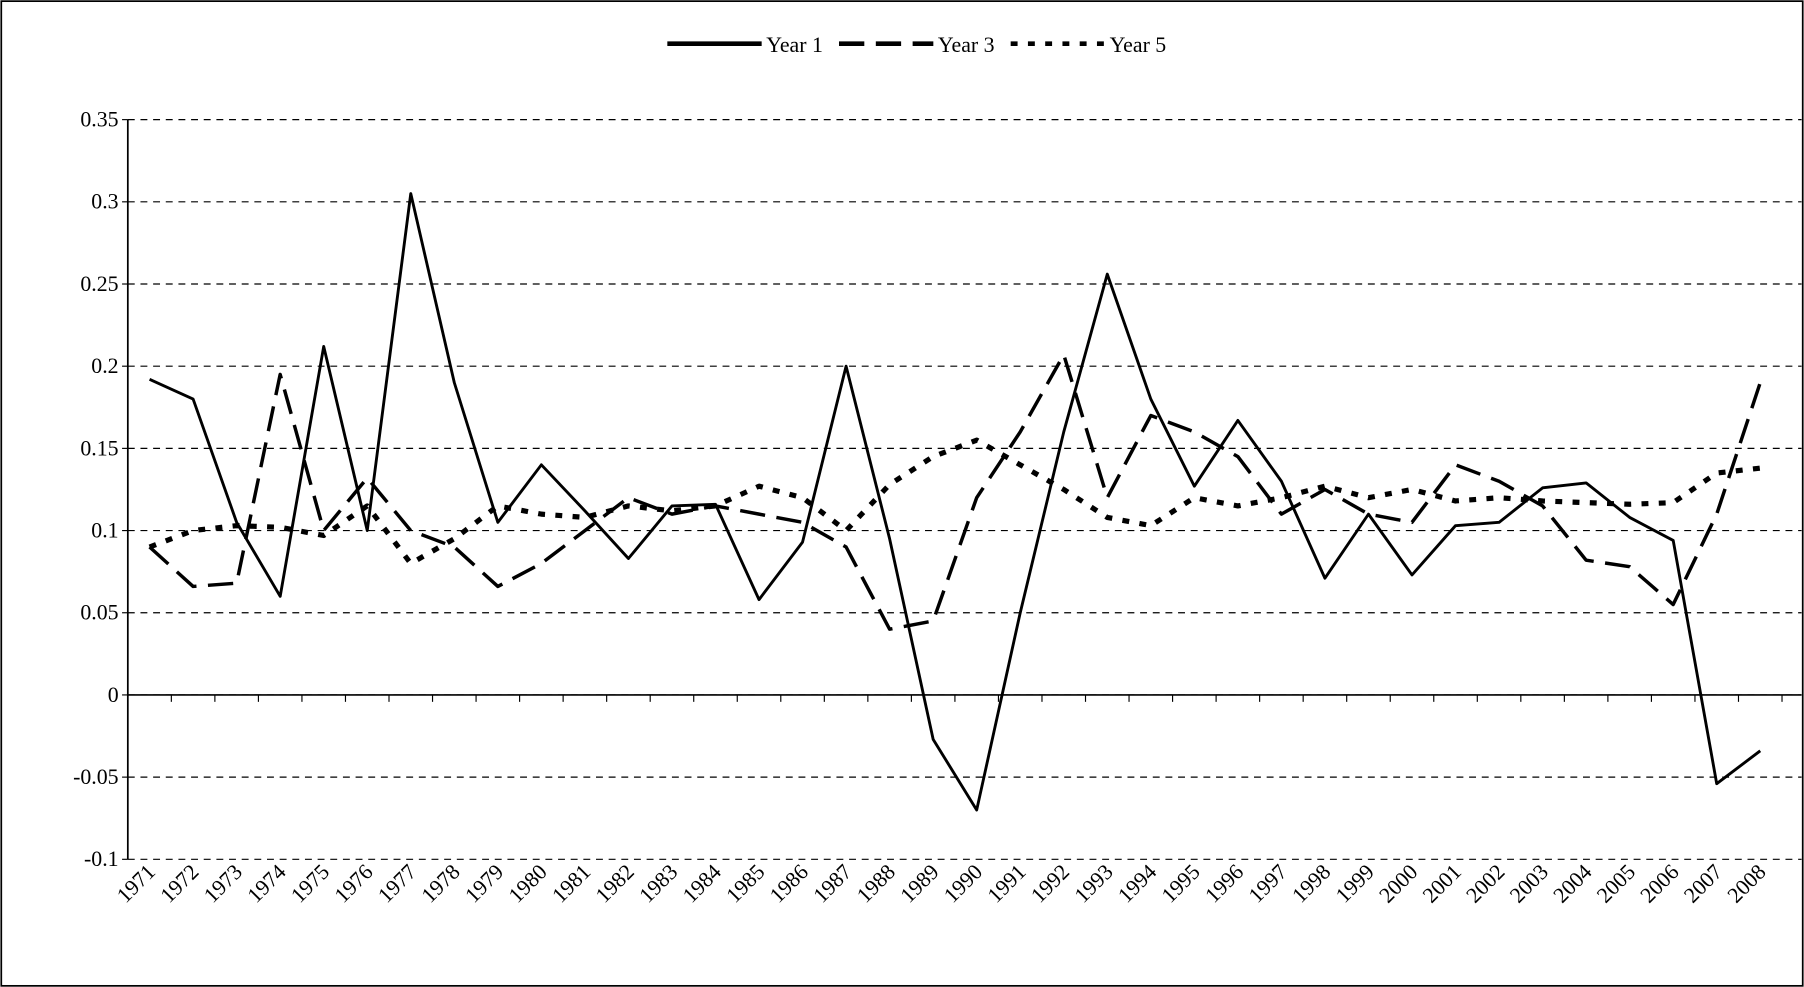 The height and width of the screenshot is (987, 1804). Describe the element at coordinates (659, 884) in the screenshot. I see `x-tick-label: 1983` at that location.